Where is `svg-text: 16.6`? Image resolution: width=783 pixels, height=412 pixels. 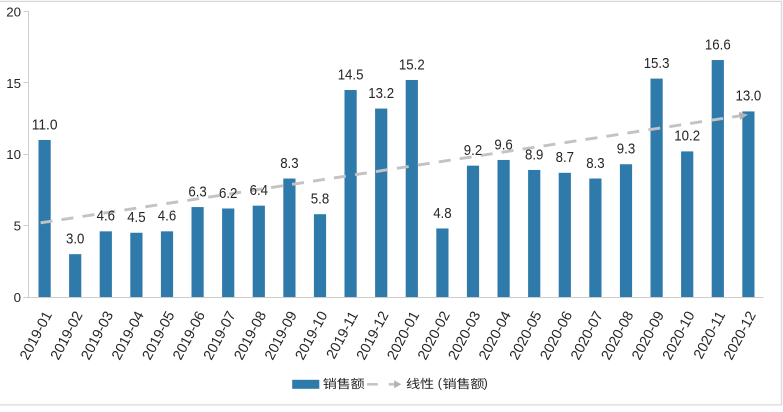 svg-text: 16.6 is located at coordinates (718, 44).